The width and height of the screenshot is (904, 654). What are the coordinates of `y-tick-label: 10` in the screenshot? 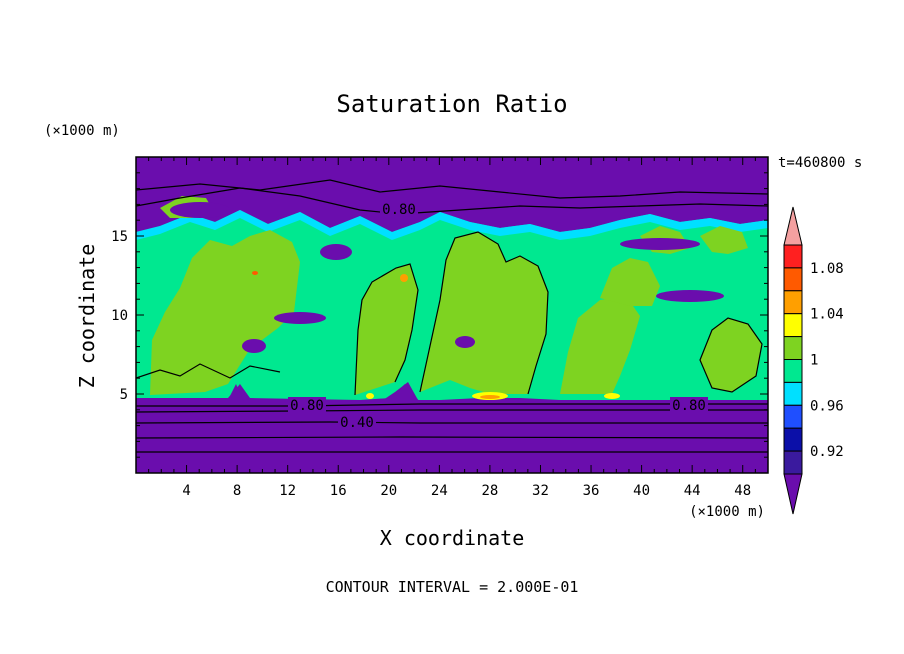 It's located at (119, 316).